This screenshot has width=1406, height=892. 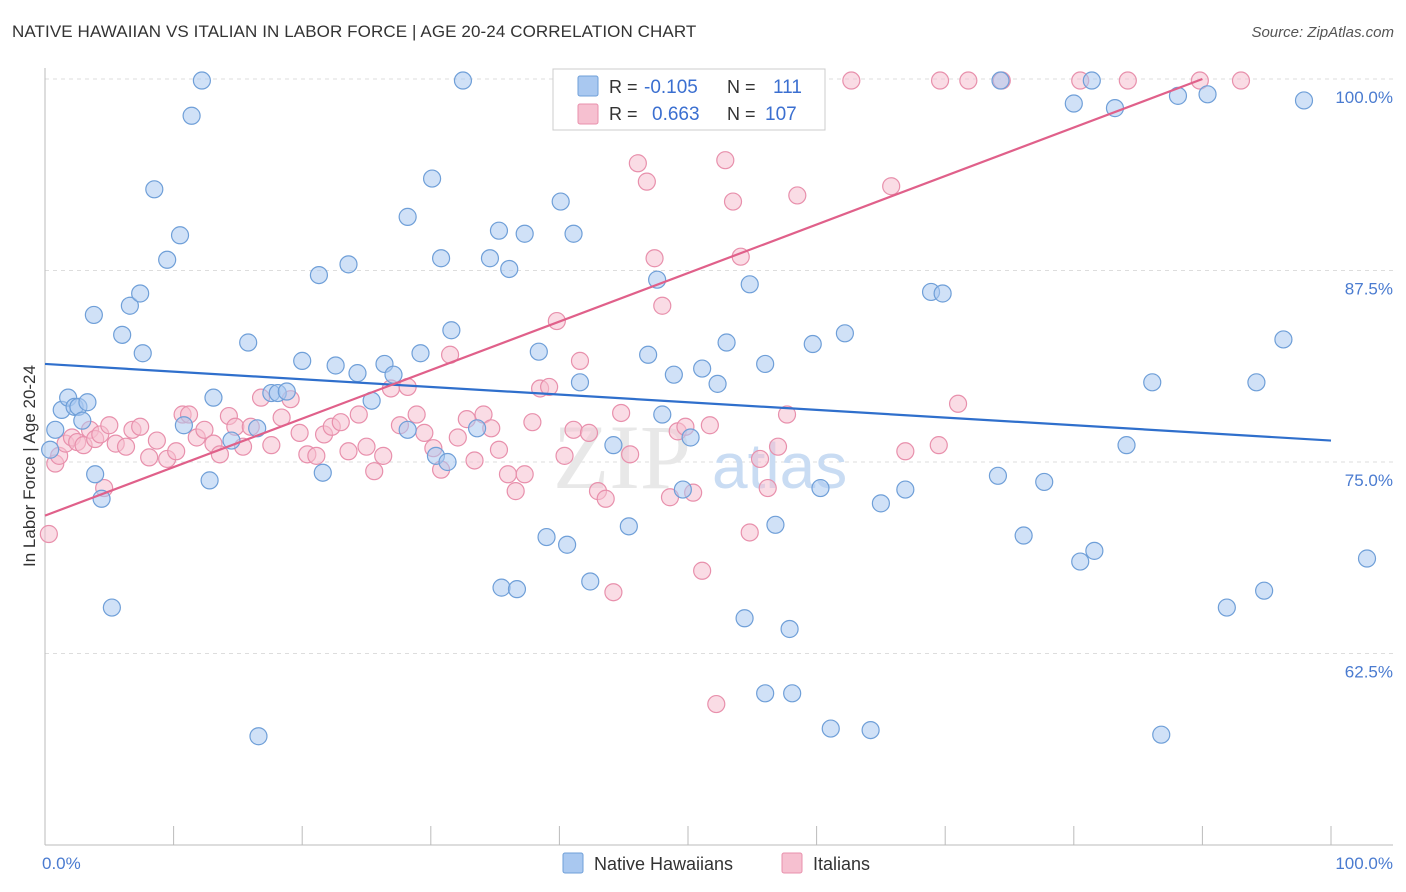 I want to click on chart-source: Source: ZipAtlas.com, so click(x=1322, y=32).